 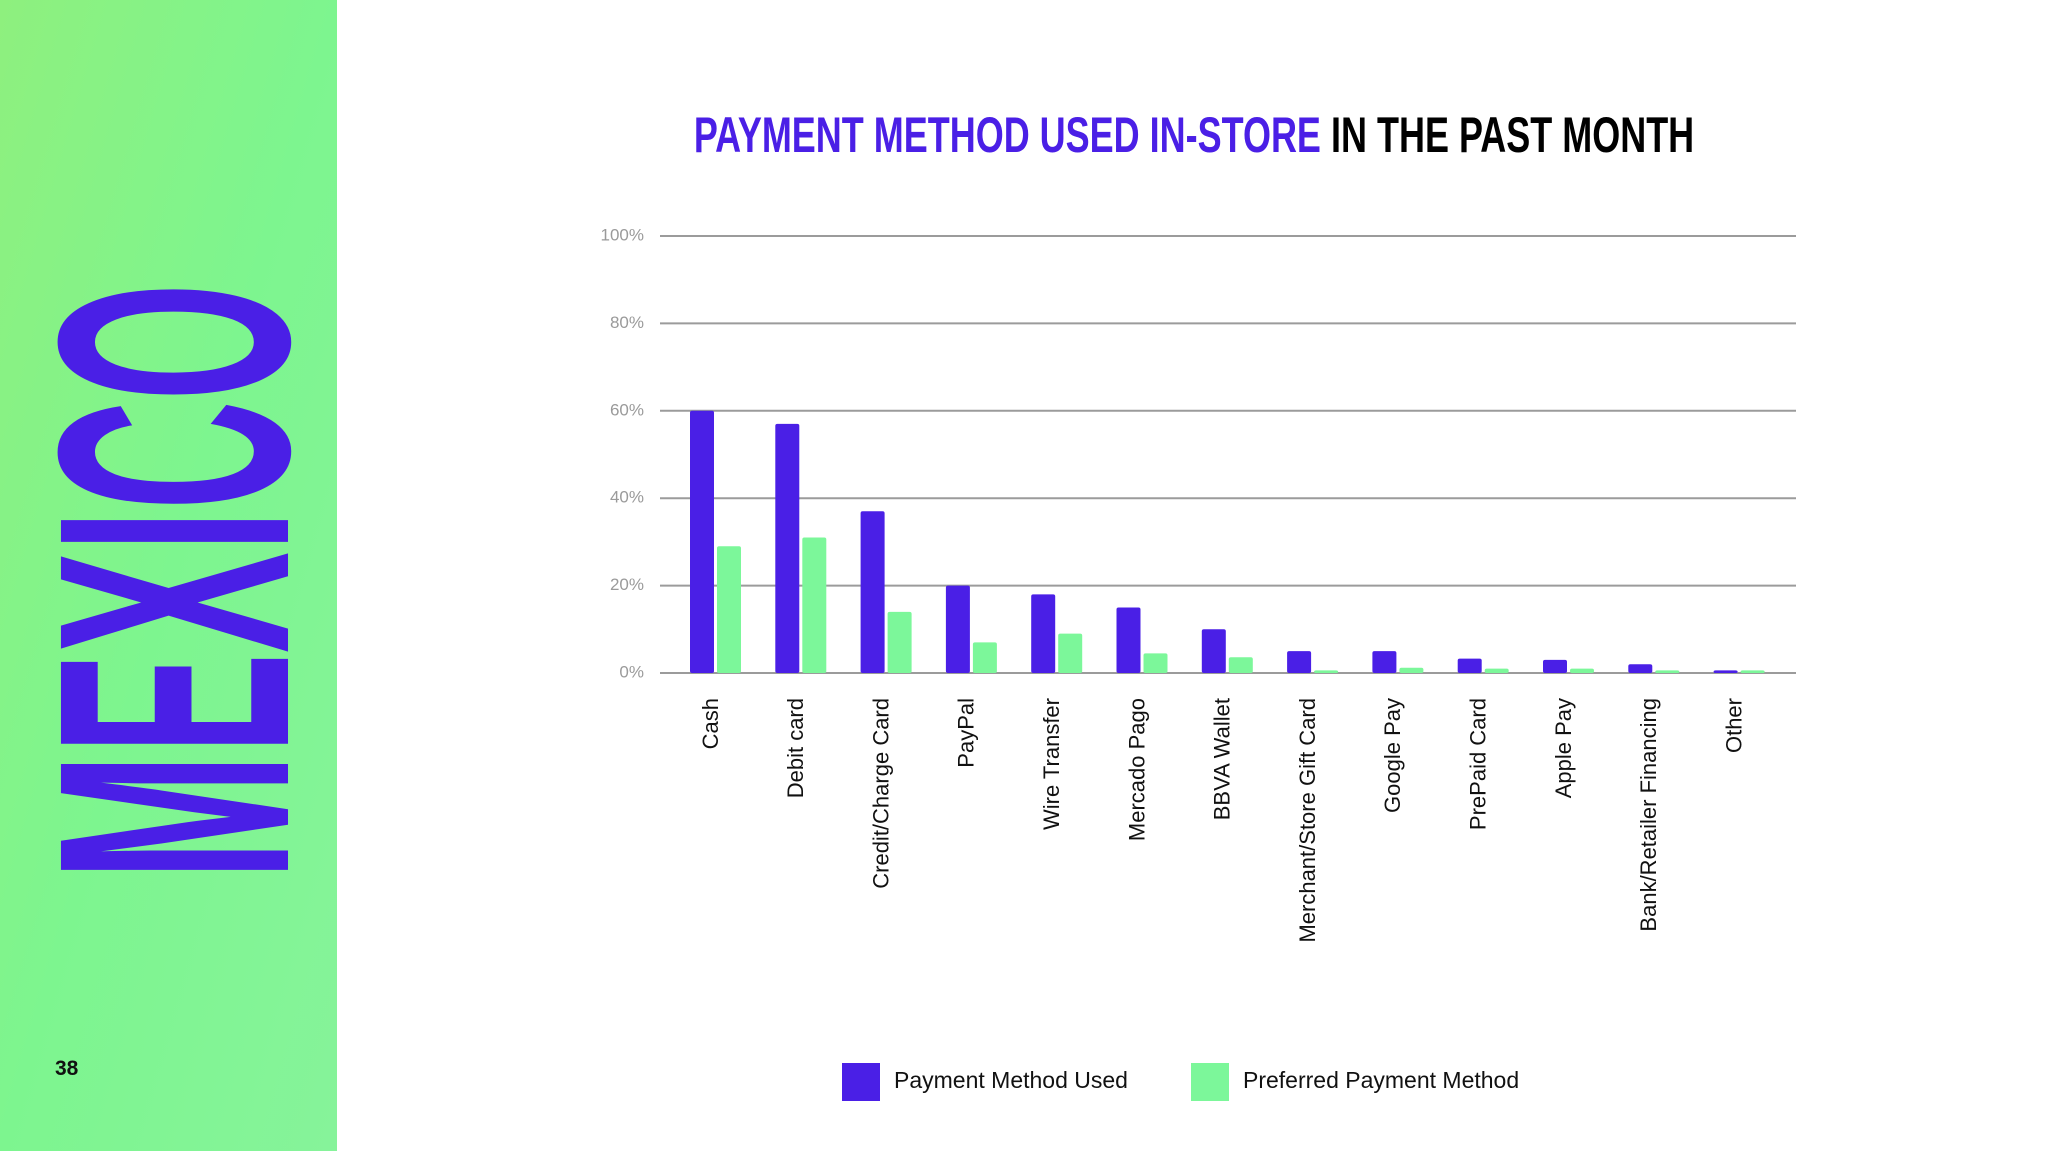 I want to click on y-tick-label: 60%, so click(x=627, y=409).